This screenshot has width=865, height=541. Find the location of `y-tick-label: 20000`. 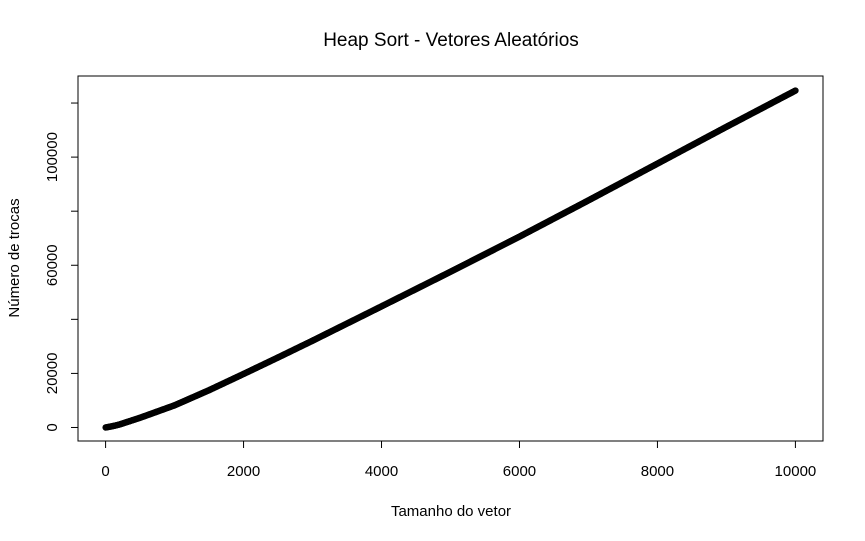

y-tick-label: 20000 is located at coordinates (52, 374).